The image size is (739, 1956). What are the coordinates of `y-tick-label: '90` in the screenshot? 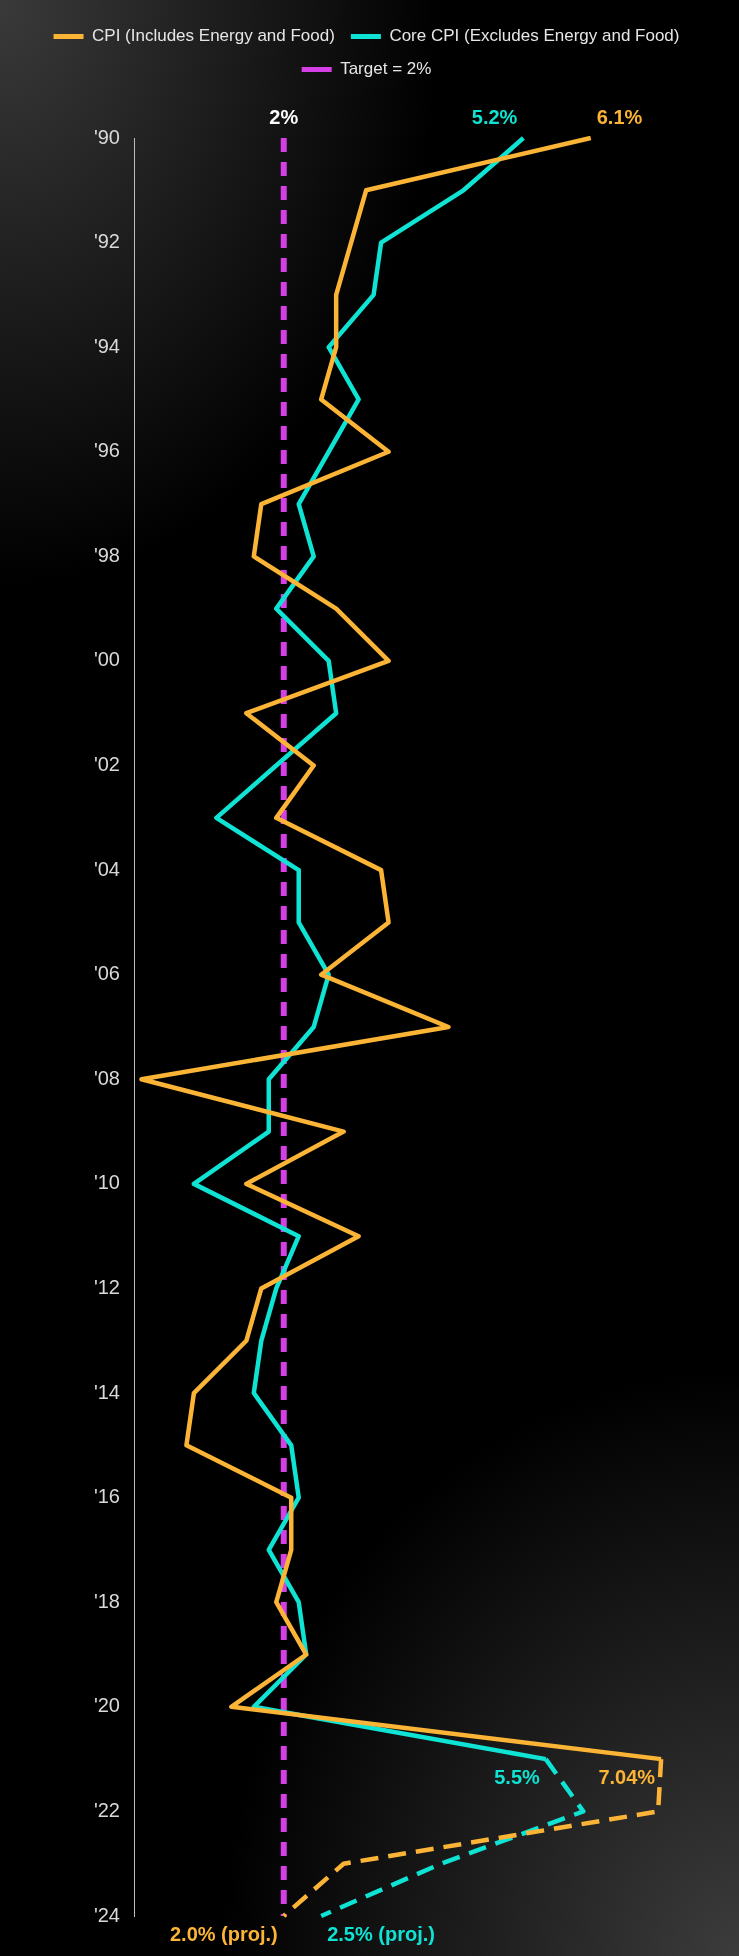 It's located at (106, 136).